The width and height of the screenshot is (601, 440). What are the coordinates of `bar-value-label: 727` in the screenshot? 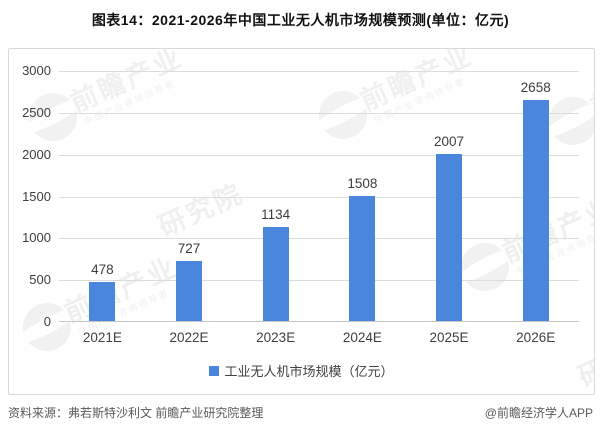 It's located at (189, 249).